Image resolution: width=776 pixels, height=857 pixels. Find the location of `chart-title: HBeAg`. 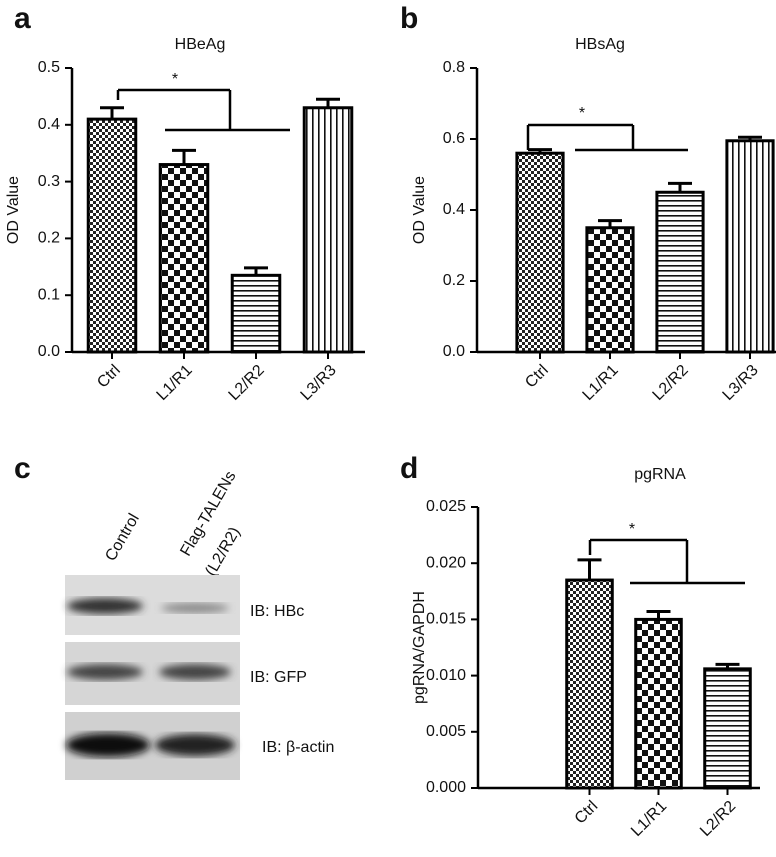

chart-title: HBeAg is located at coordinates (200, 44).